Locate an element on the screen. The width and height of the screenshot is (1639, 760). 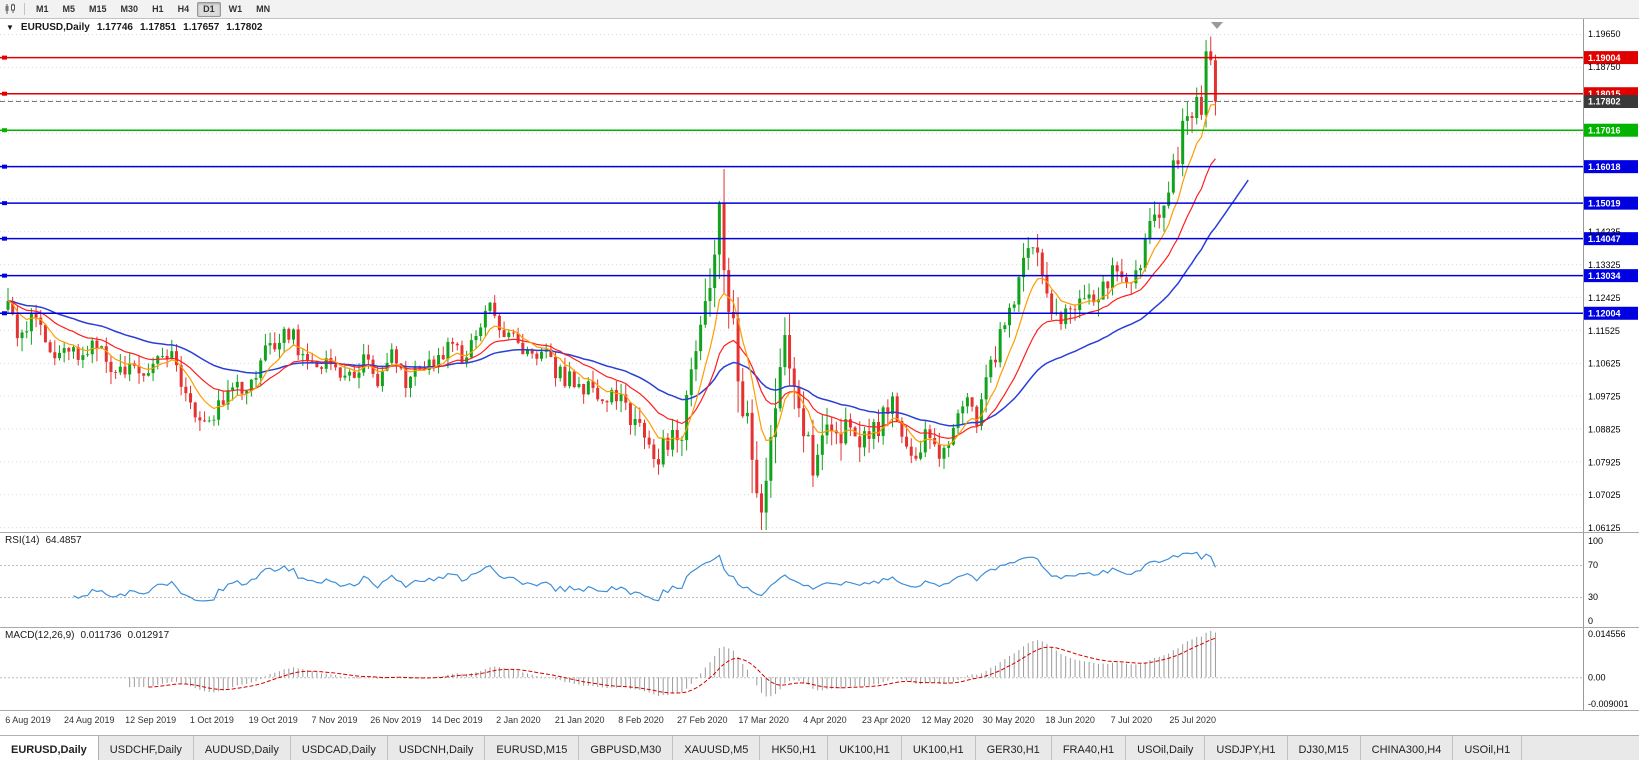
chart-icon-glyph is located at coordinates (10, 8).